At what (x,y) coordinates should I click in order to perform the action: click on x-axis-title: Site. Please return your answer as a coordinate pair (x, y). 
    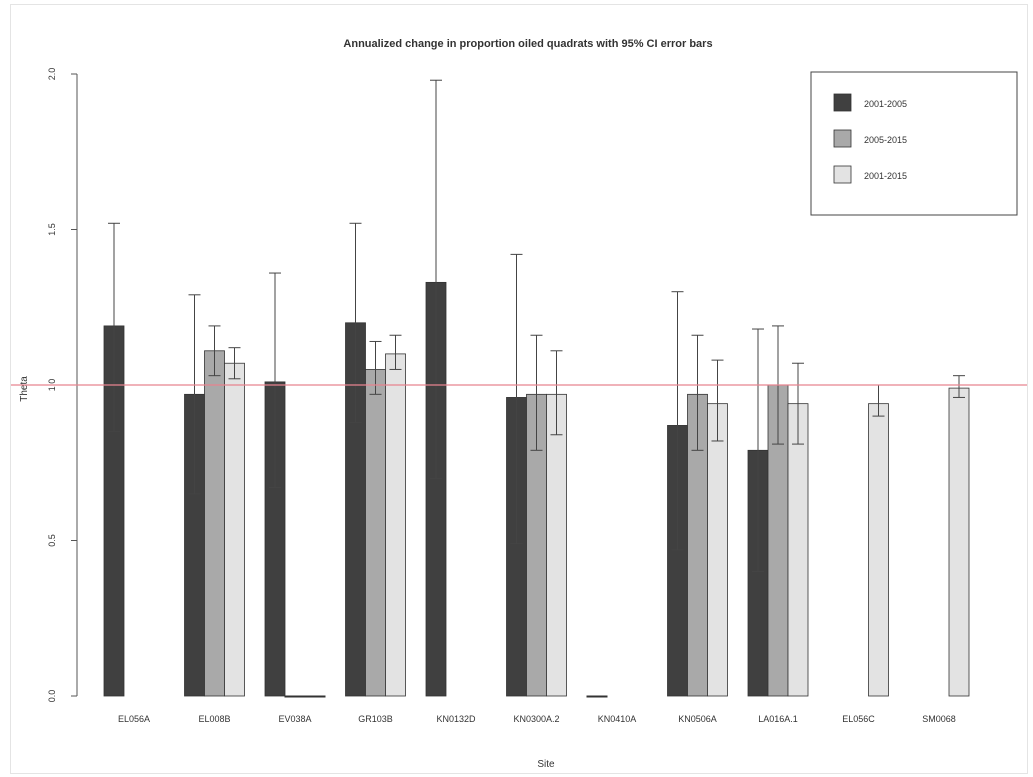
    Looking at the image, I should click on (546, 764).